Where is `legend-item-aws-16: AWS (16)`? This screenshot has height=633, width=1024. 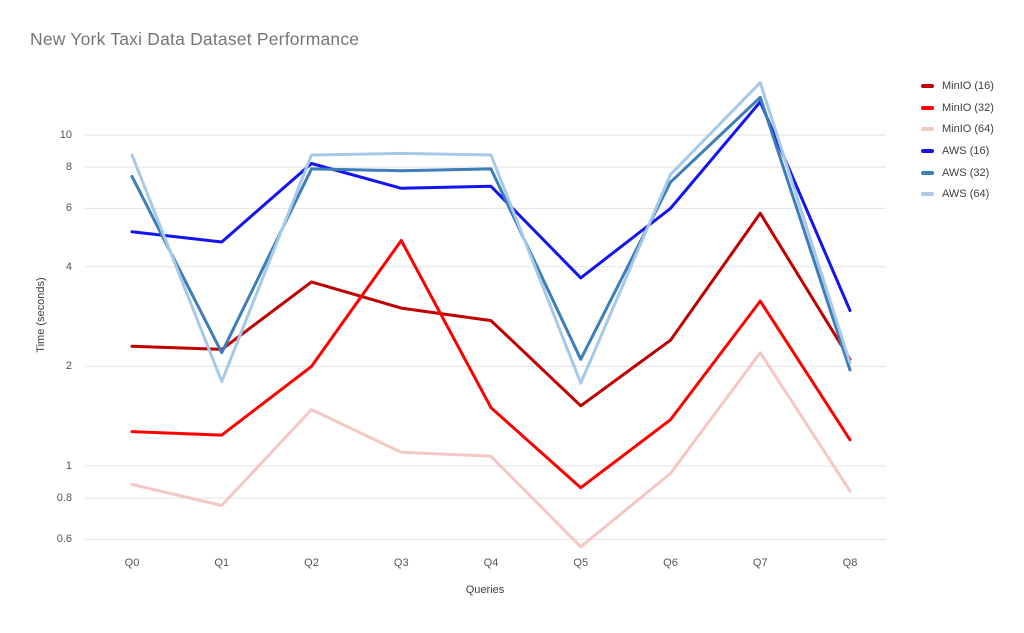
legend-item-aws-16: AWS (16) is located at coordinates (957, 151).